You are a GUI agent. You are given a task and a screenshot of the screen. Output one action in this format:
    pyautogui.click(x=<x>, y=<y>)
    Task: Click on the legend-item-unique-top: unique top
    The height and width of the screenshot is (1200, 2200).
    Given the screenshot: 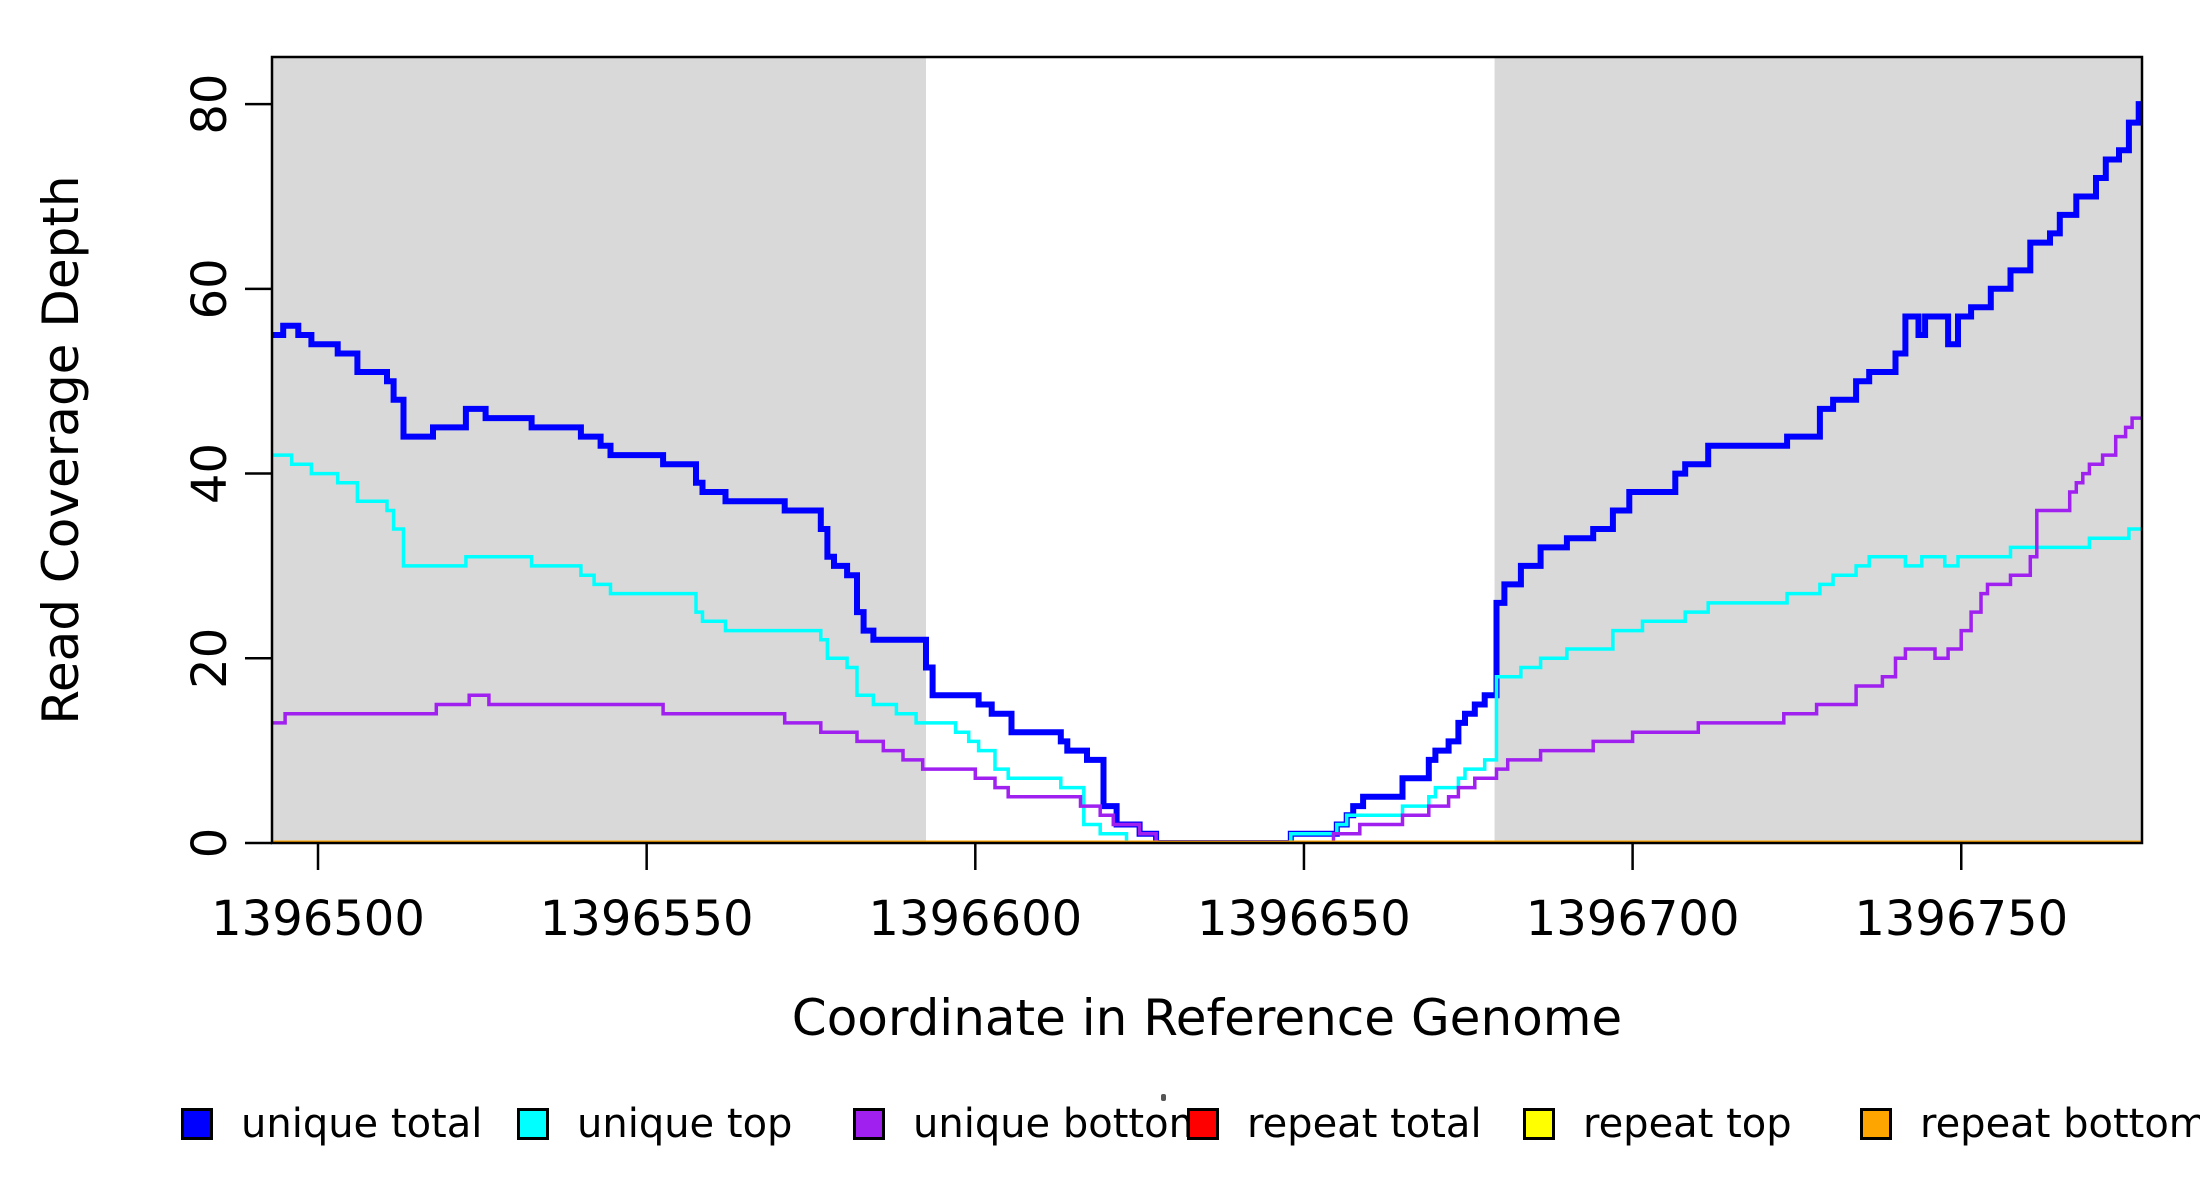 What is the action you would take?
    pyautogui.click(x=654, y=1124)
    